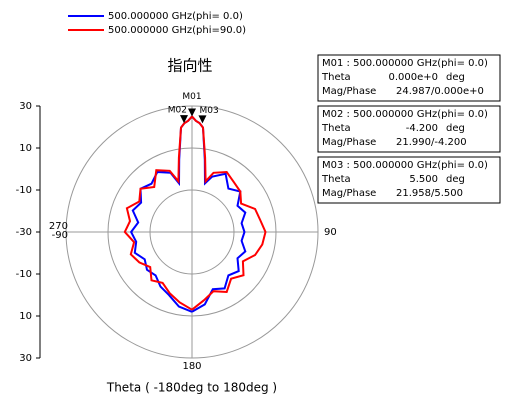 This screenshot has height=407, width=506. I want to click on theta-tick-label: 180, so click(191, 366).